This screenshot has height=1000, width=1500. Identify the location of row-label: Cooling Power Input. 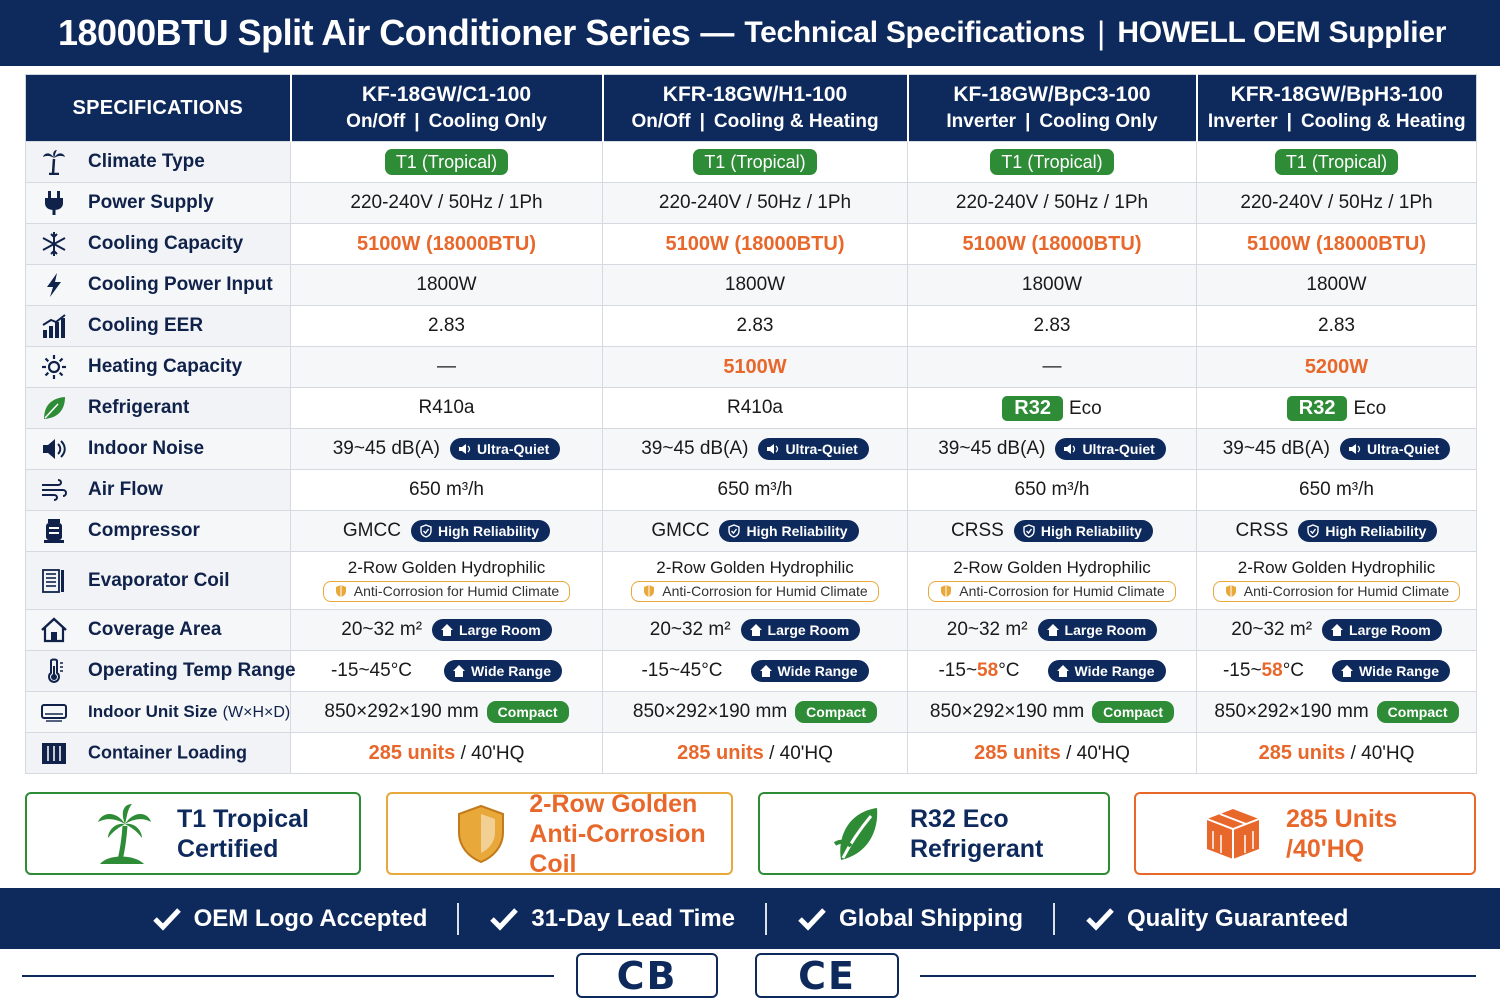
(158, 285).